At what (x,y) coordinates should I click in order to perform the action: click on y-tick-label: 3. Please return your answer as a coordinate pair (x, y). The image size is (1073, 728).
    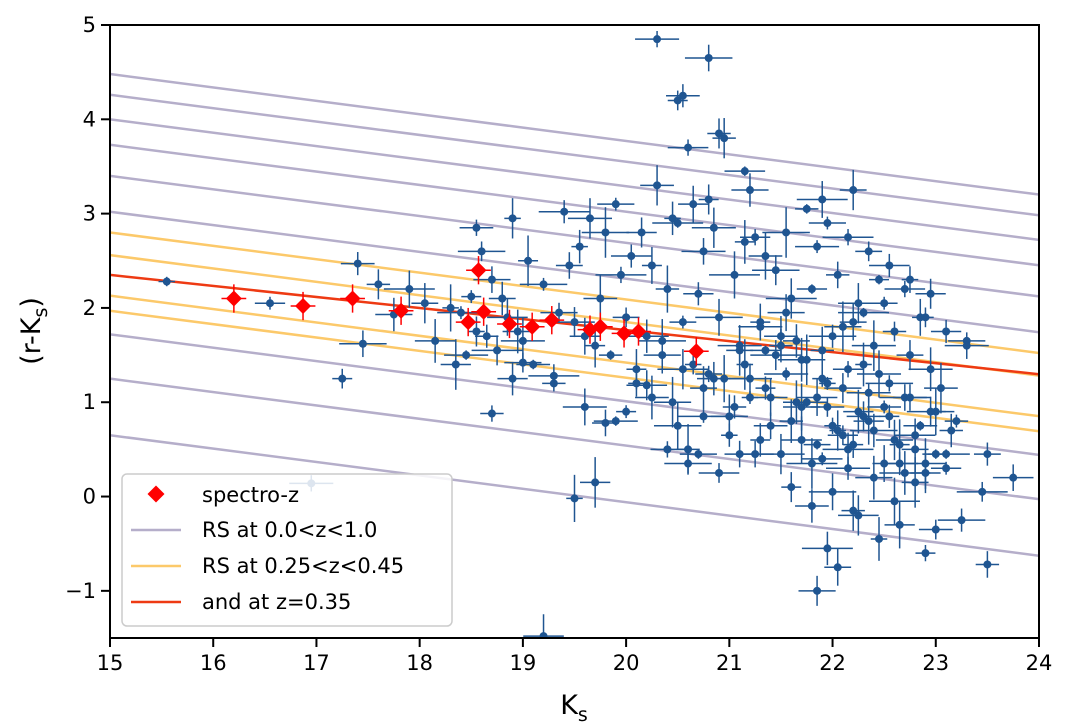
    Looking at the image, I should click on (89, 214).